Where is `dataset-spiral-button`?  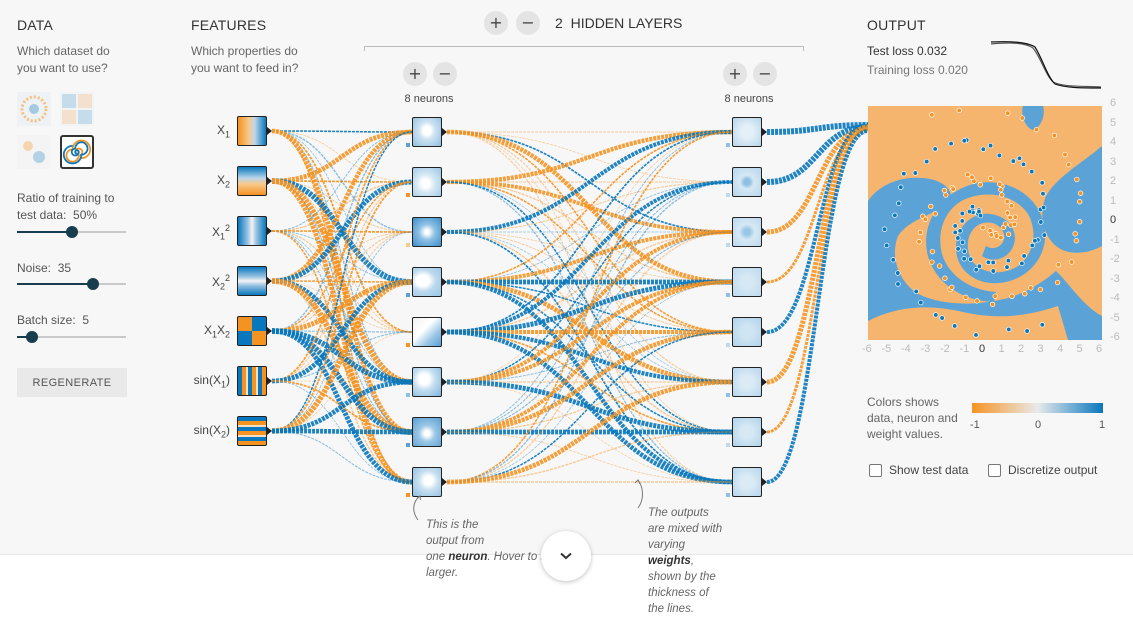
dataset-spiral-button is located at coordinates (77, 152).